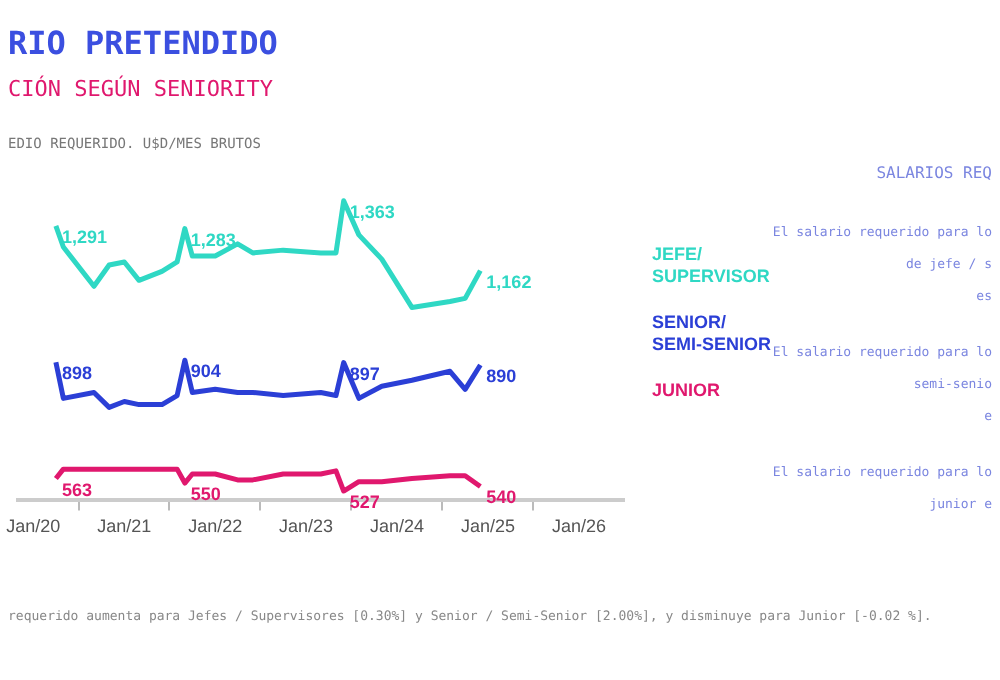  What do you see at coordinates (488, 526) in the screenshot?
I see `x-tick-label: Jan/25` at bounding box center [488, 526].